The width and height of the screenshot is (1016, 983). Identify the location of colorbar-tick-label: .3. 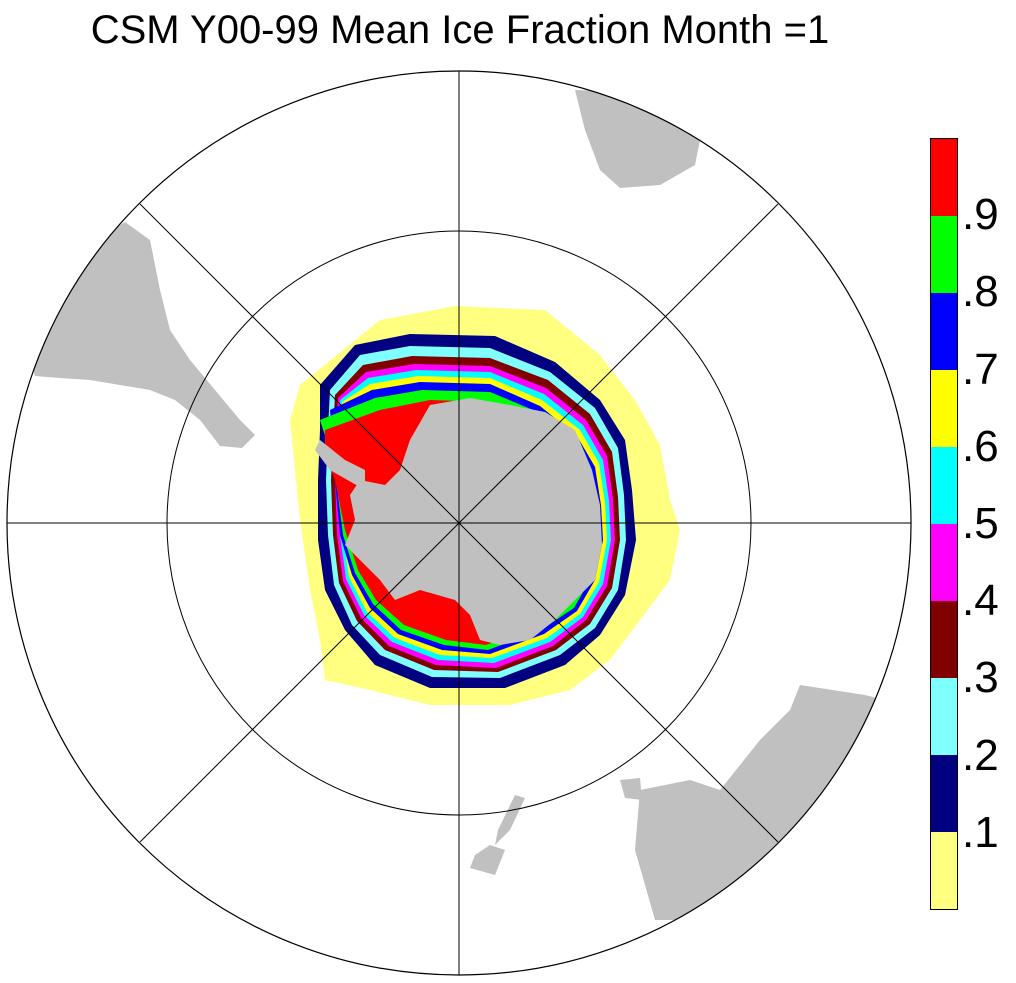
(980, 678).